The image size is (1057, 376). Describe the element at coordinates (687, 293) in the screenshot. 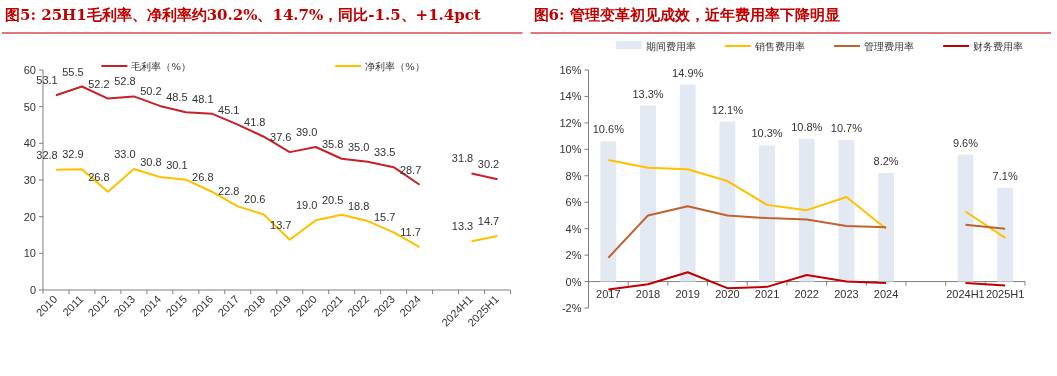

I see `x-tick-label: 2019` at that location.